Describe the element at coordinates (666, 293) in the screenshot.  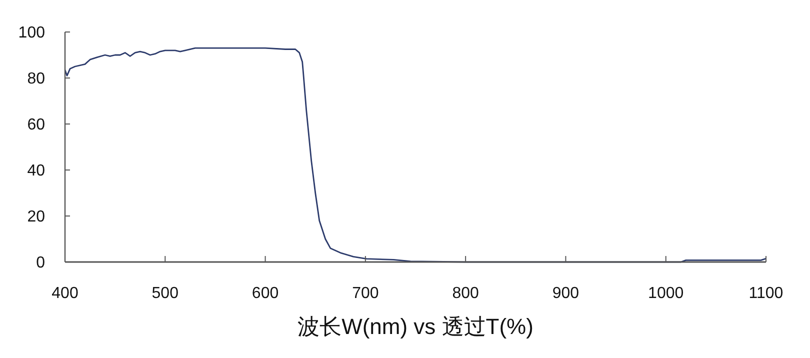
I see `x-tick-label: 1000` at that location.